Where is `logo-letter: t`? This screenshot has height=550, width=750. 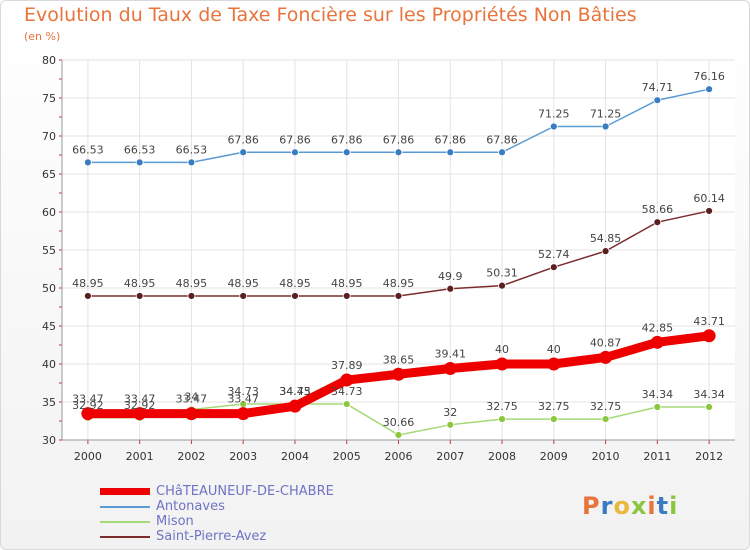
logo-letter: t is located at coordinates (663, 506).